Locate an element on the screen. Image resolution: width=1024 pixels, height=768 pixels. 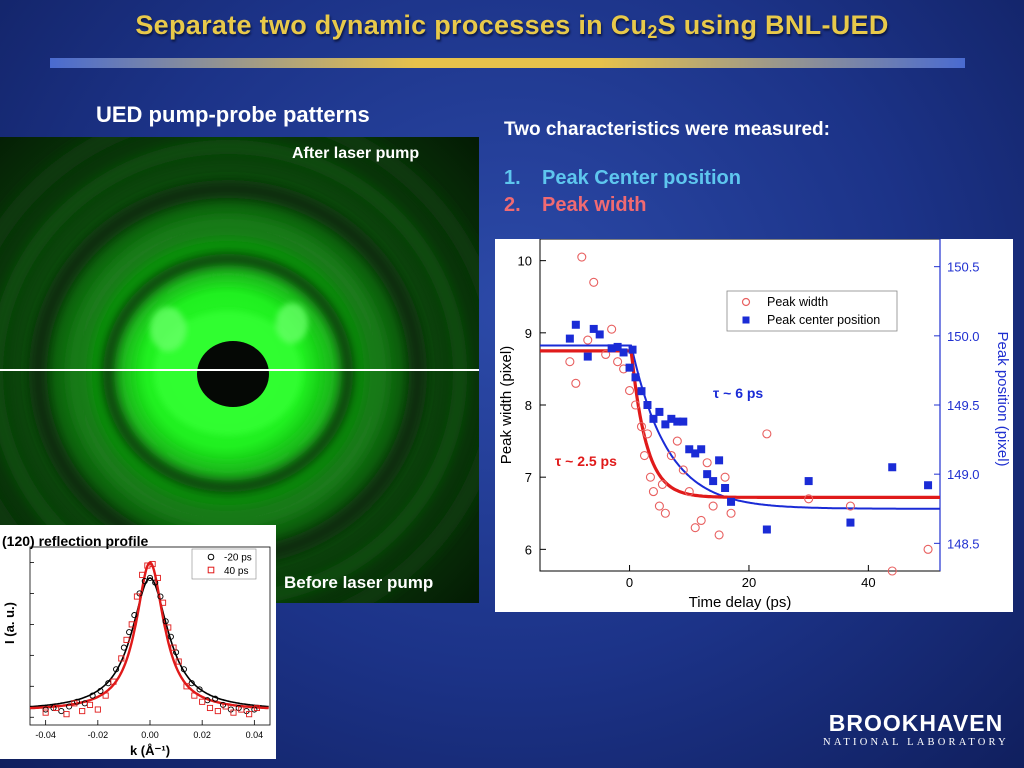
y-right-tick-label: 149.5 is located at coordinates (963, 405).